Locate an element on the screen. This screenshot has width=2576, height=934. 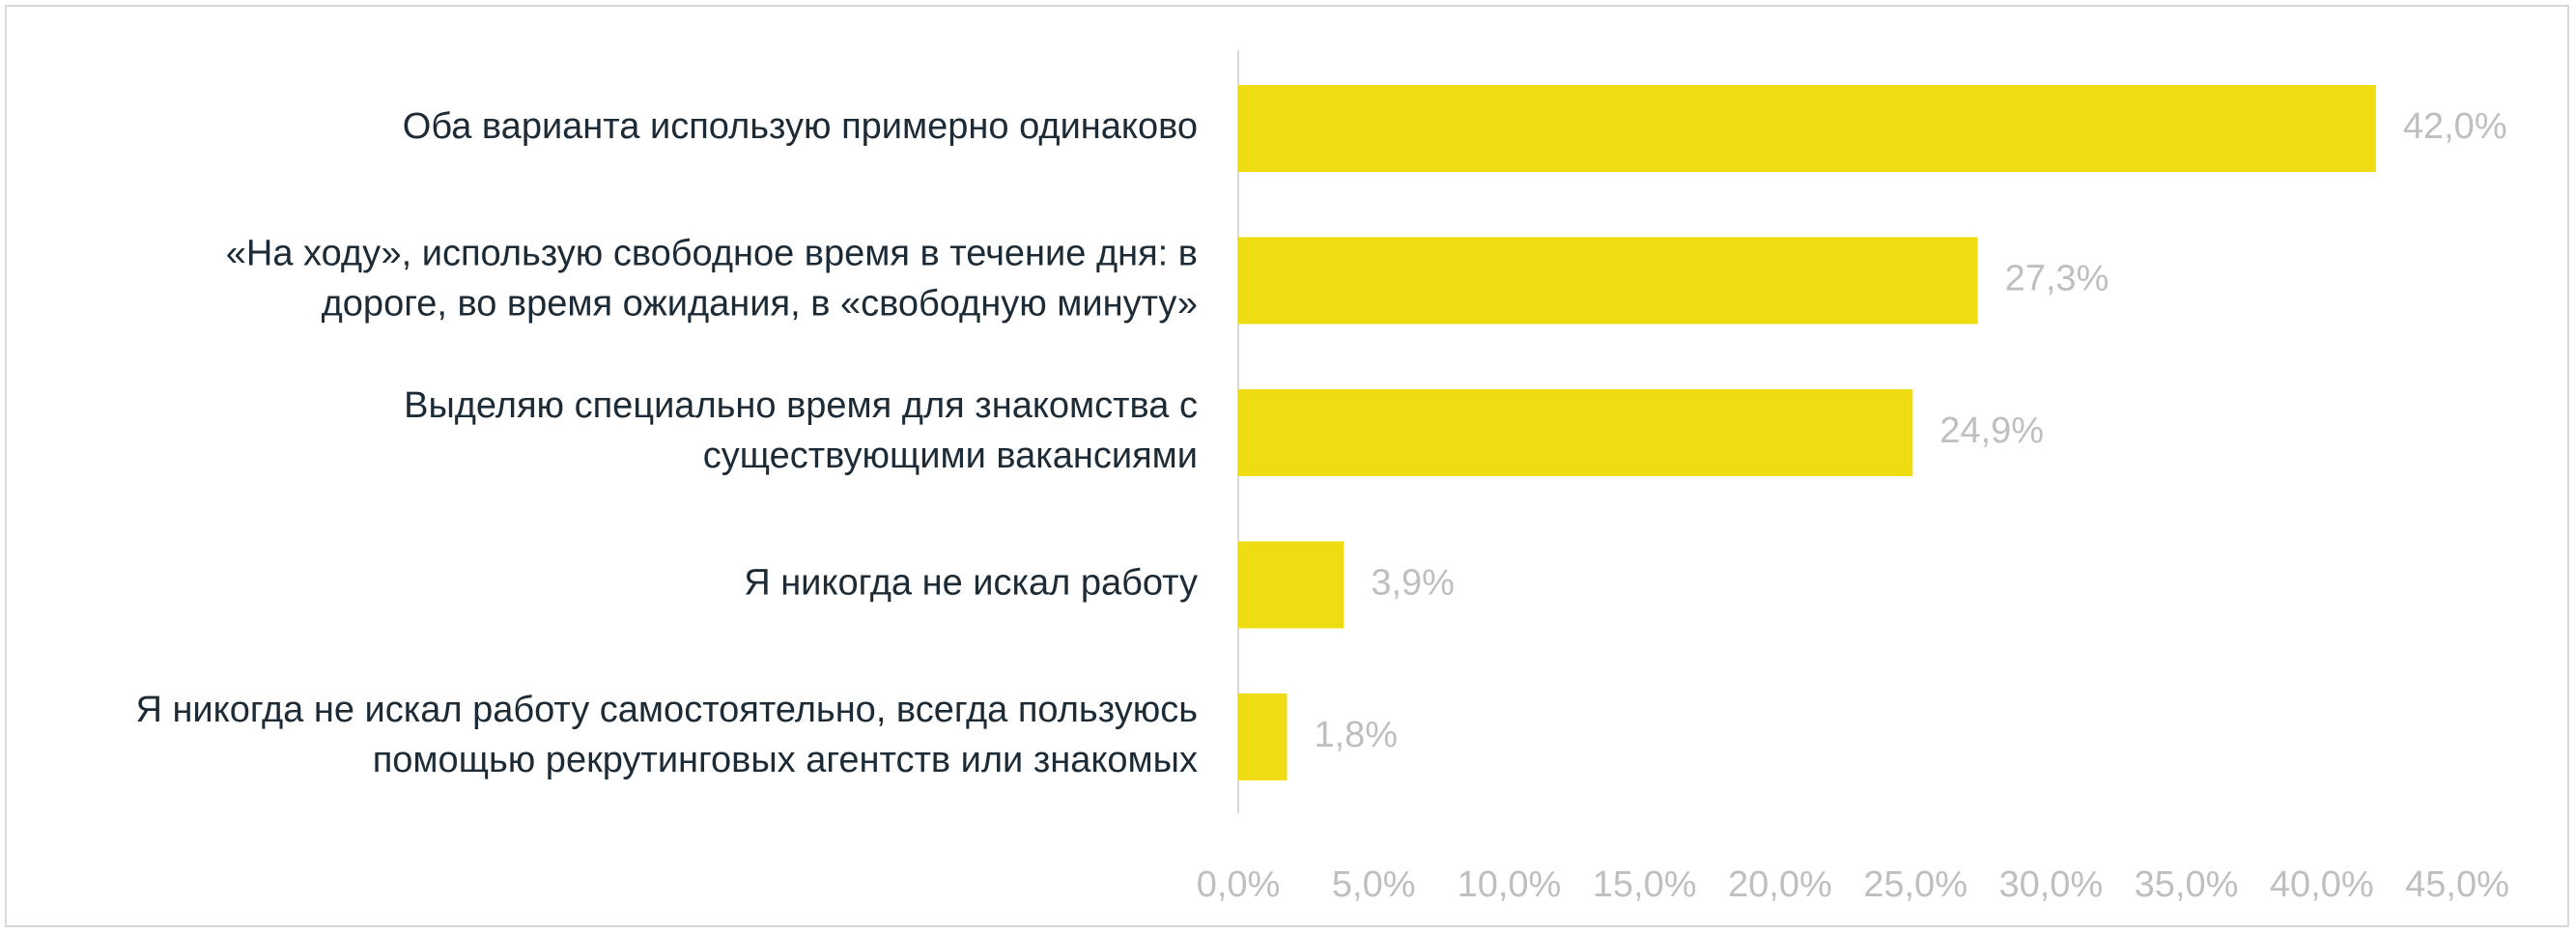
bar-value-label: 42,0% is located at coordinates (2455, 126).